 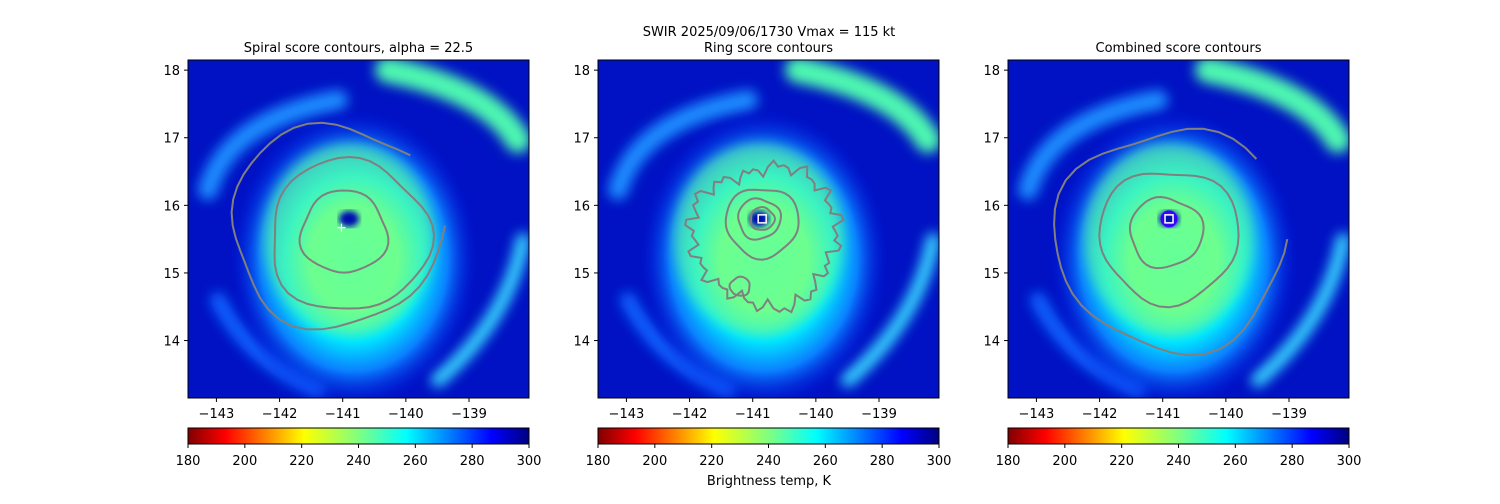 I want to click on panel-title: Ring score contours, so click(x=768, y=48).